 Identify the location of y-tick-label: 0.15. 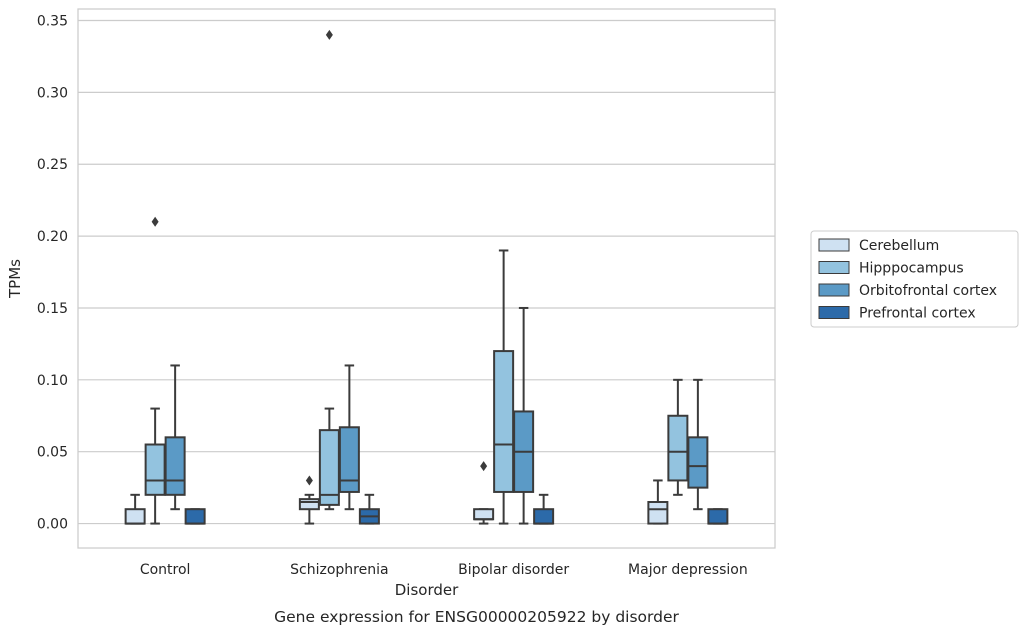
(52, 309).